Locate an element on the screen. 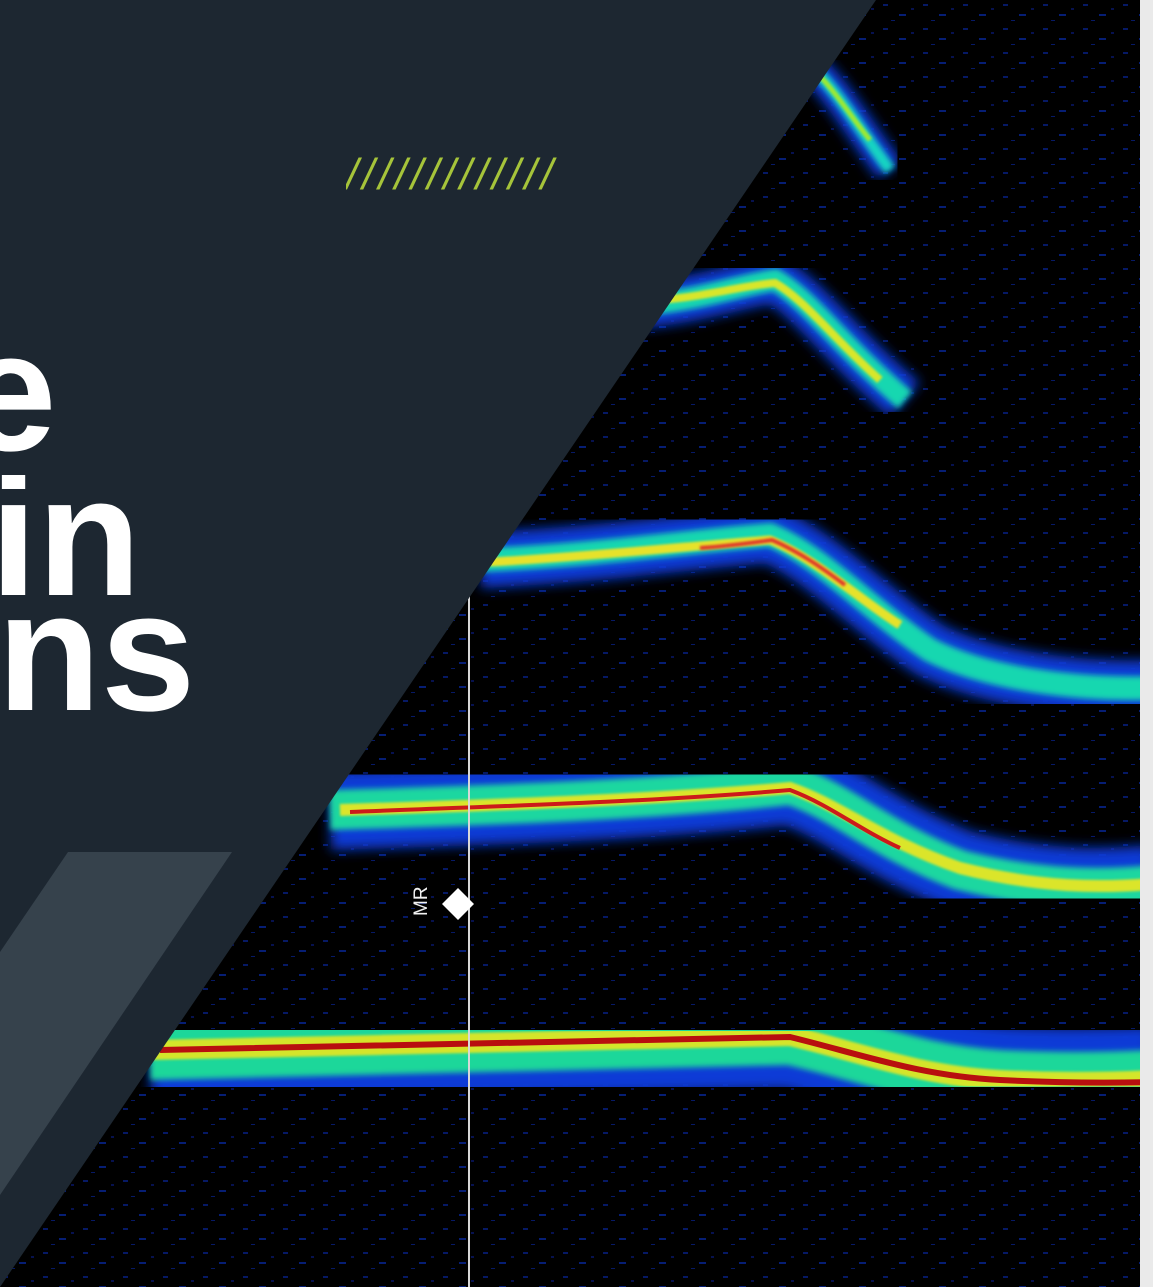  marker-label: MR is located at coordinates (421, 901).